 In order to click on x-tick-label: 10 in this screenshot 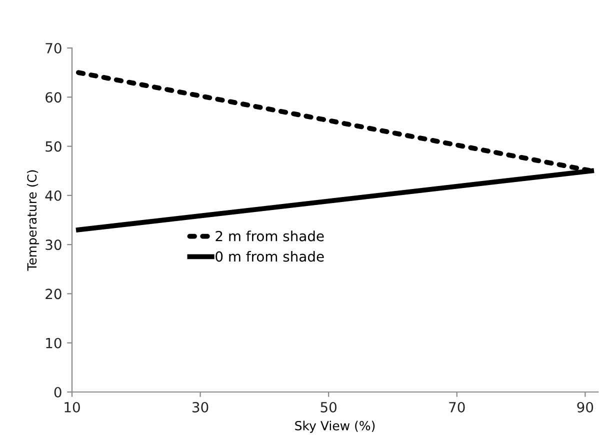, I will do `click(72, 407)`.